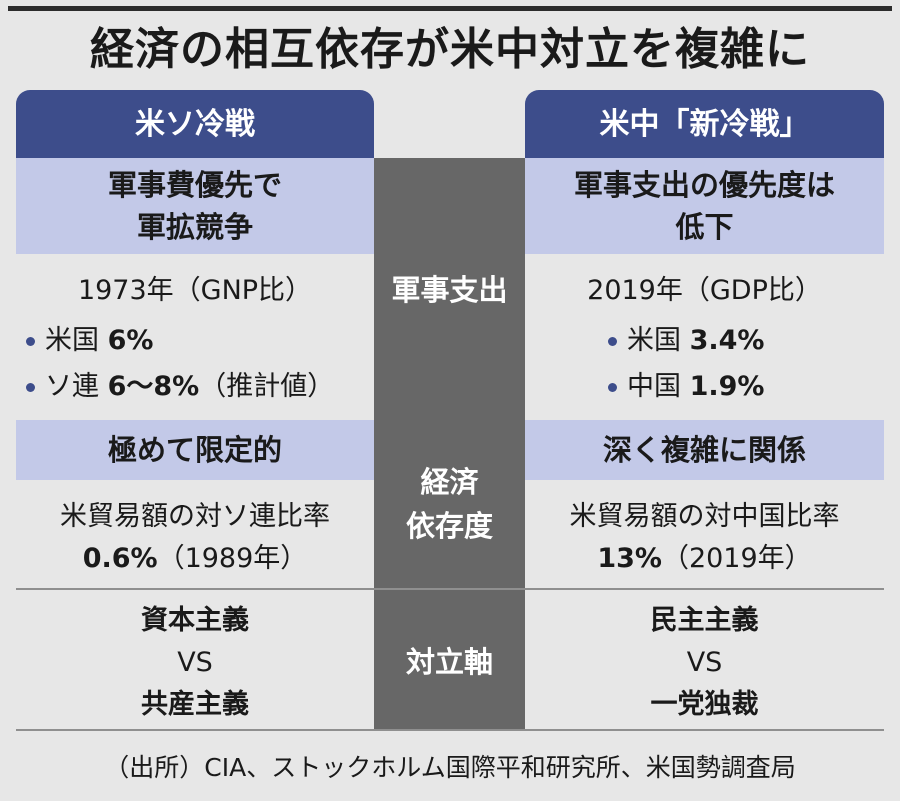 This screenshot has width=900, height=801. What do you see at coordinates (704, 290) in the screenshot?
I see `military-year-right: 2019年（GDP比）` at bounding box center [704, 290].